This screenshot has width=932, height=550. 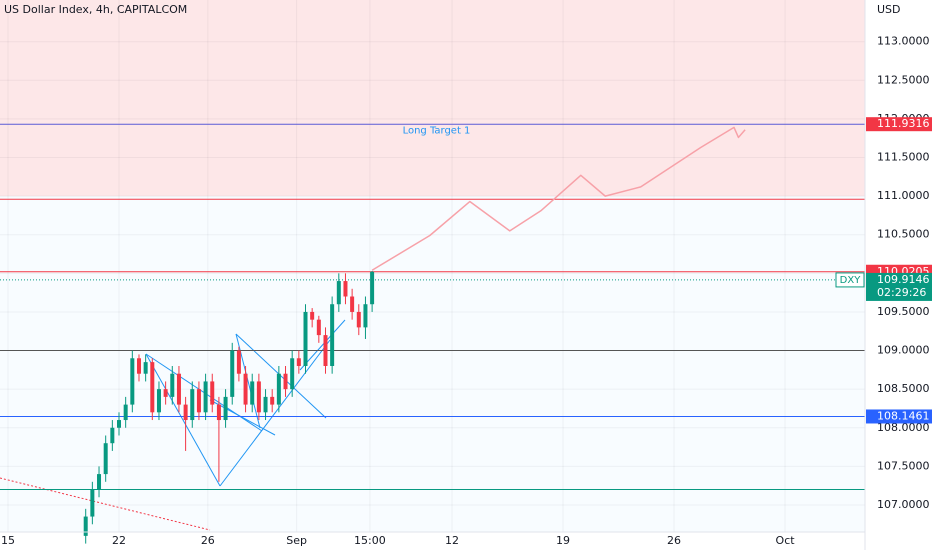 I want to click on y-tick-label: 108.5000, so click(x=903, y=388).